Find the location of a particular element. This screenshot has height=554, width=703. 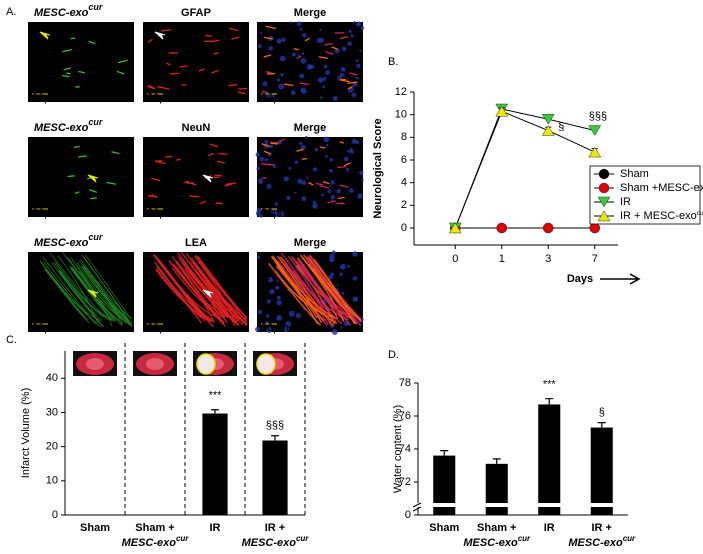

y-tick-label: 72 is located at coordinates (405, 482).